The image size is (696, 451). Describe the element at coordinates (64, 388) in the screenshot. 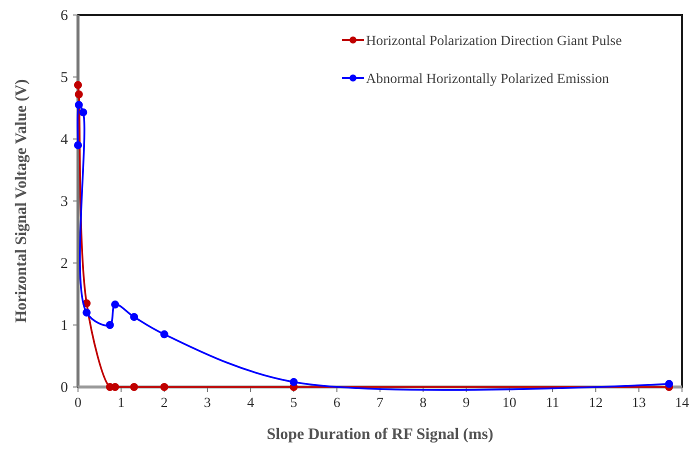

I see `y-tick-label: 0` at that location.